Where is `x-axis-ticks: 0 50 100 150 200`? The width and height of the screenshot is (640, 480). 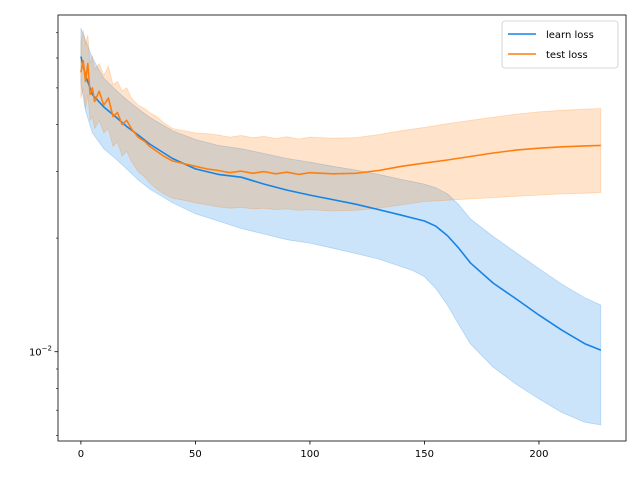
x-axis-ticks: 0 50 100 150 200 is located at coordinates (313, 450).